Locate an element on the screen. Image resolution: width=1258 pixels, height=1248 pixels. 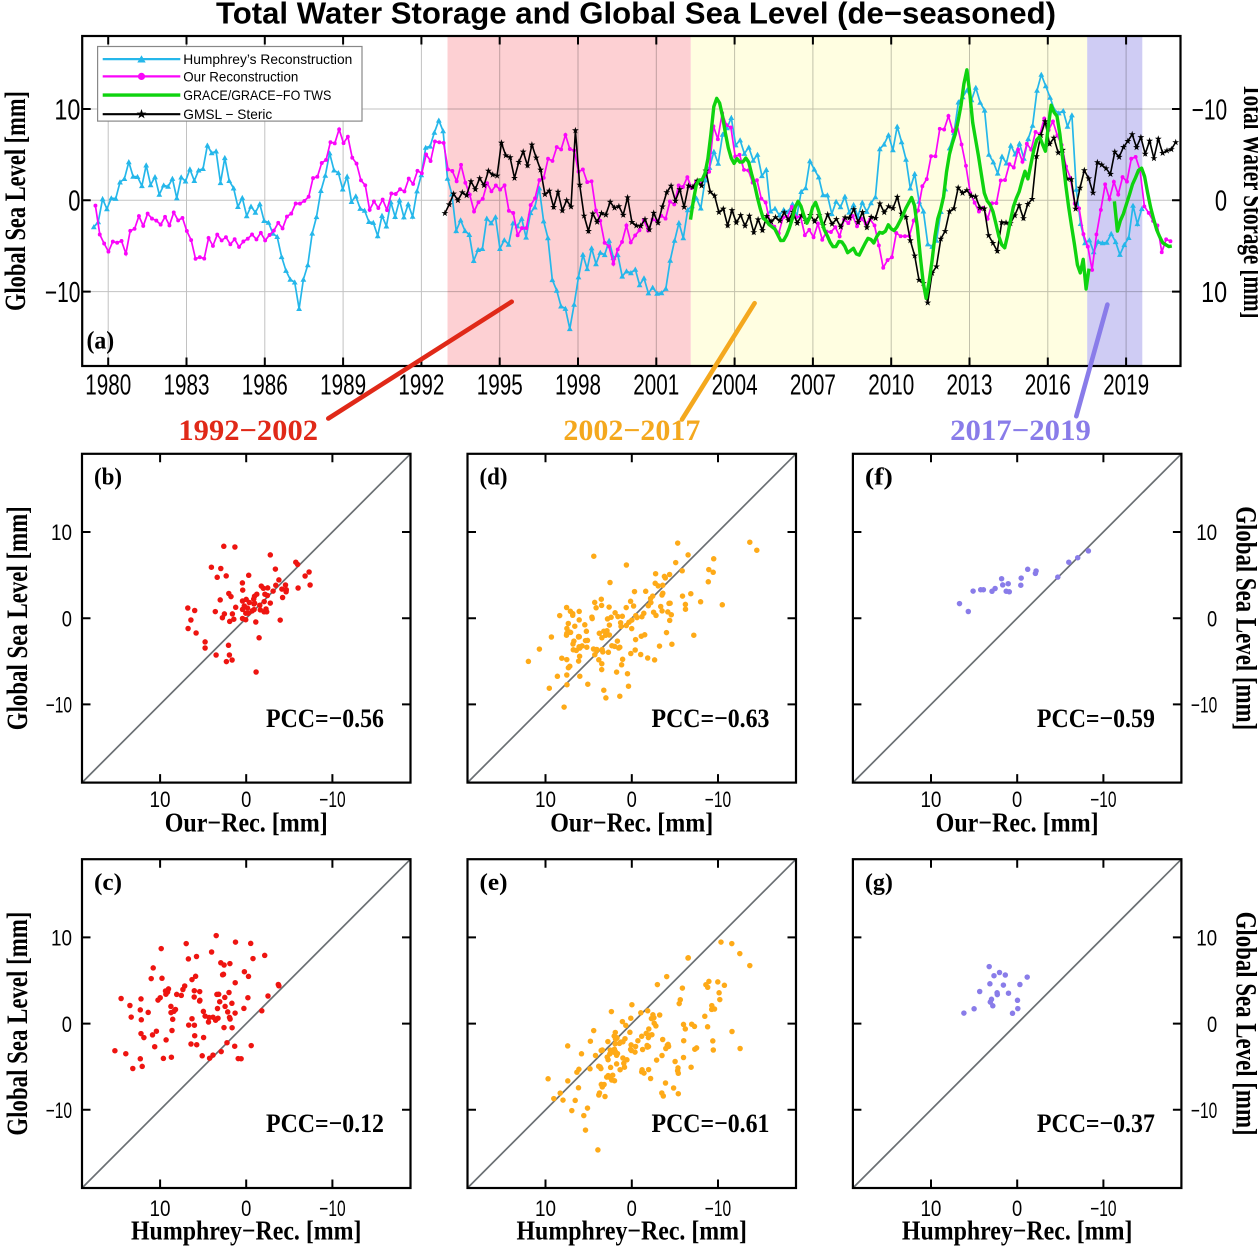
svg-text: 1992−2002 is located at coordinates (248, 431).